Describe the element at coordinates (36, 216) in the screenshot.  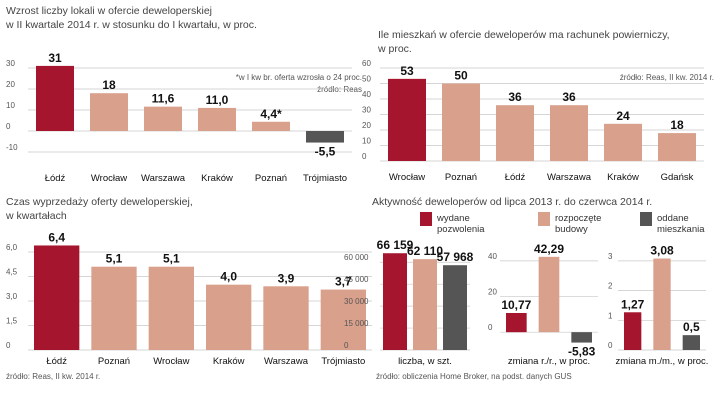
I see `chart3-subtitle: w kwartałach` at that location.